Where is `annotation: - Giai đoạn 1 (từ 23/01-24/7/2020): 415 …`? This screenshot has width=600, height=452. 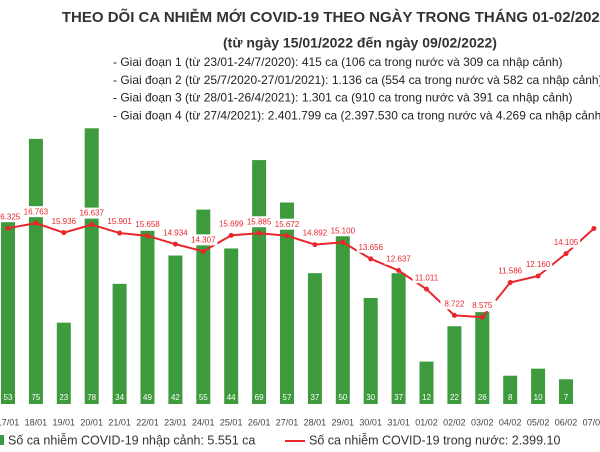
annotation: - Giai đoạn 1 (từ 23/01-24/7/2020): 415 … is located at coordinates (338, 62).